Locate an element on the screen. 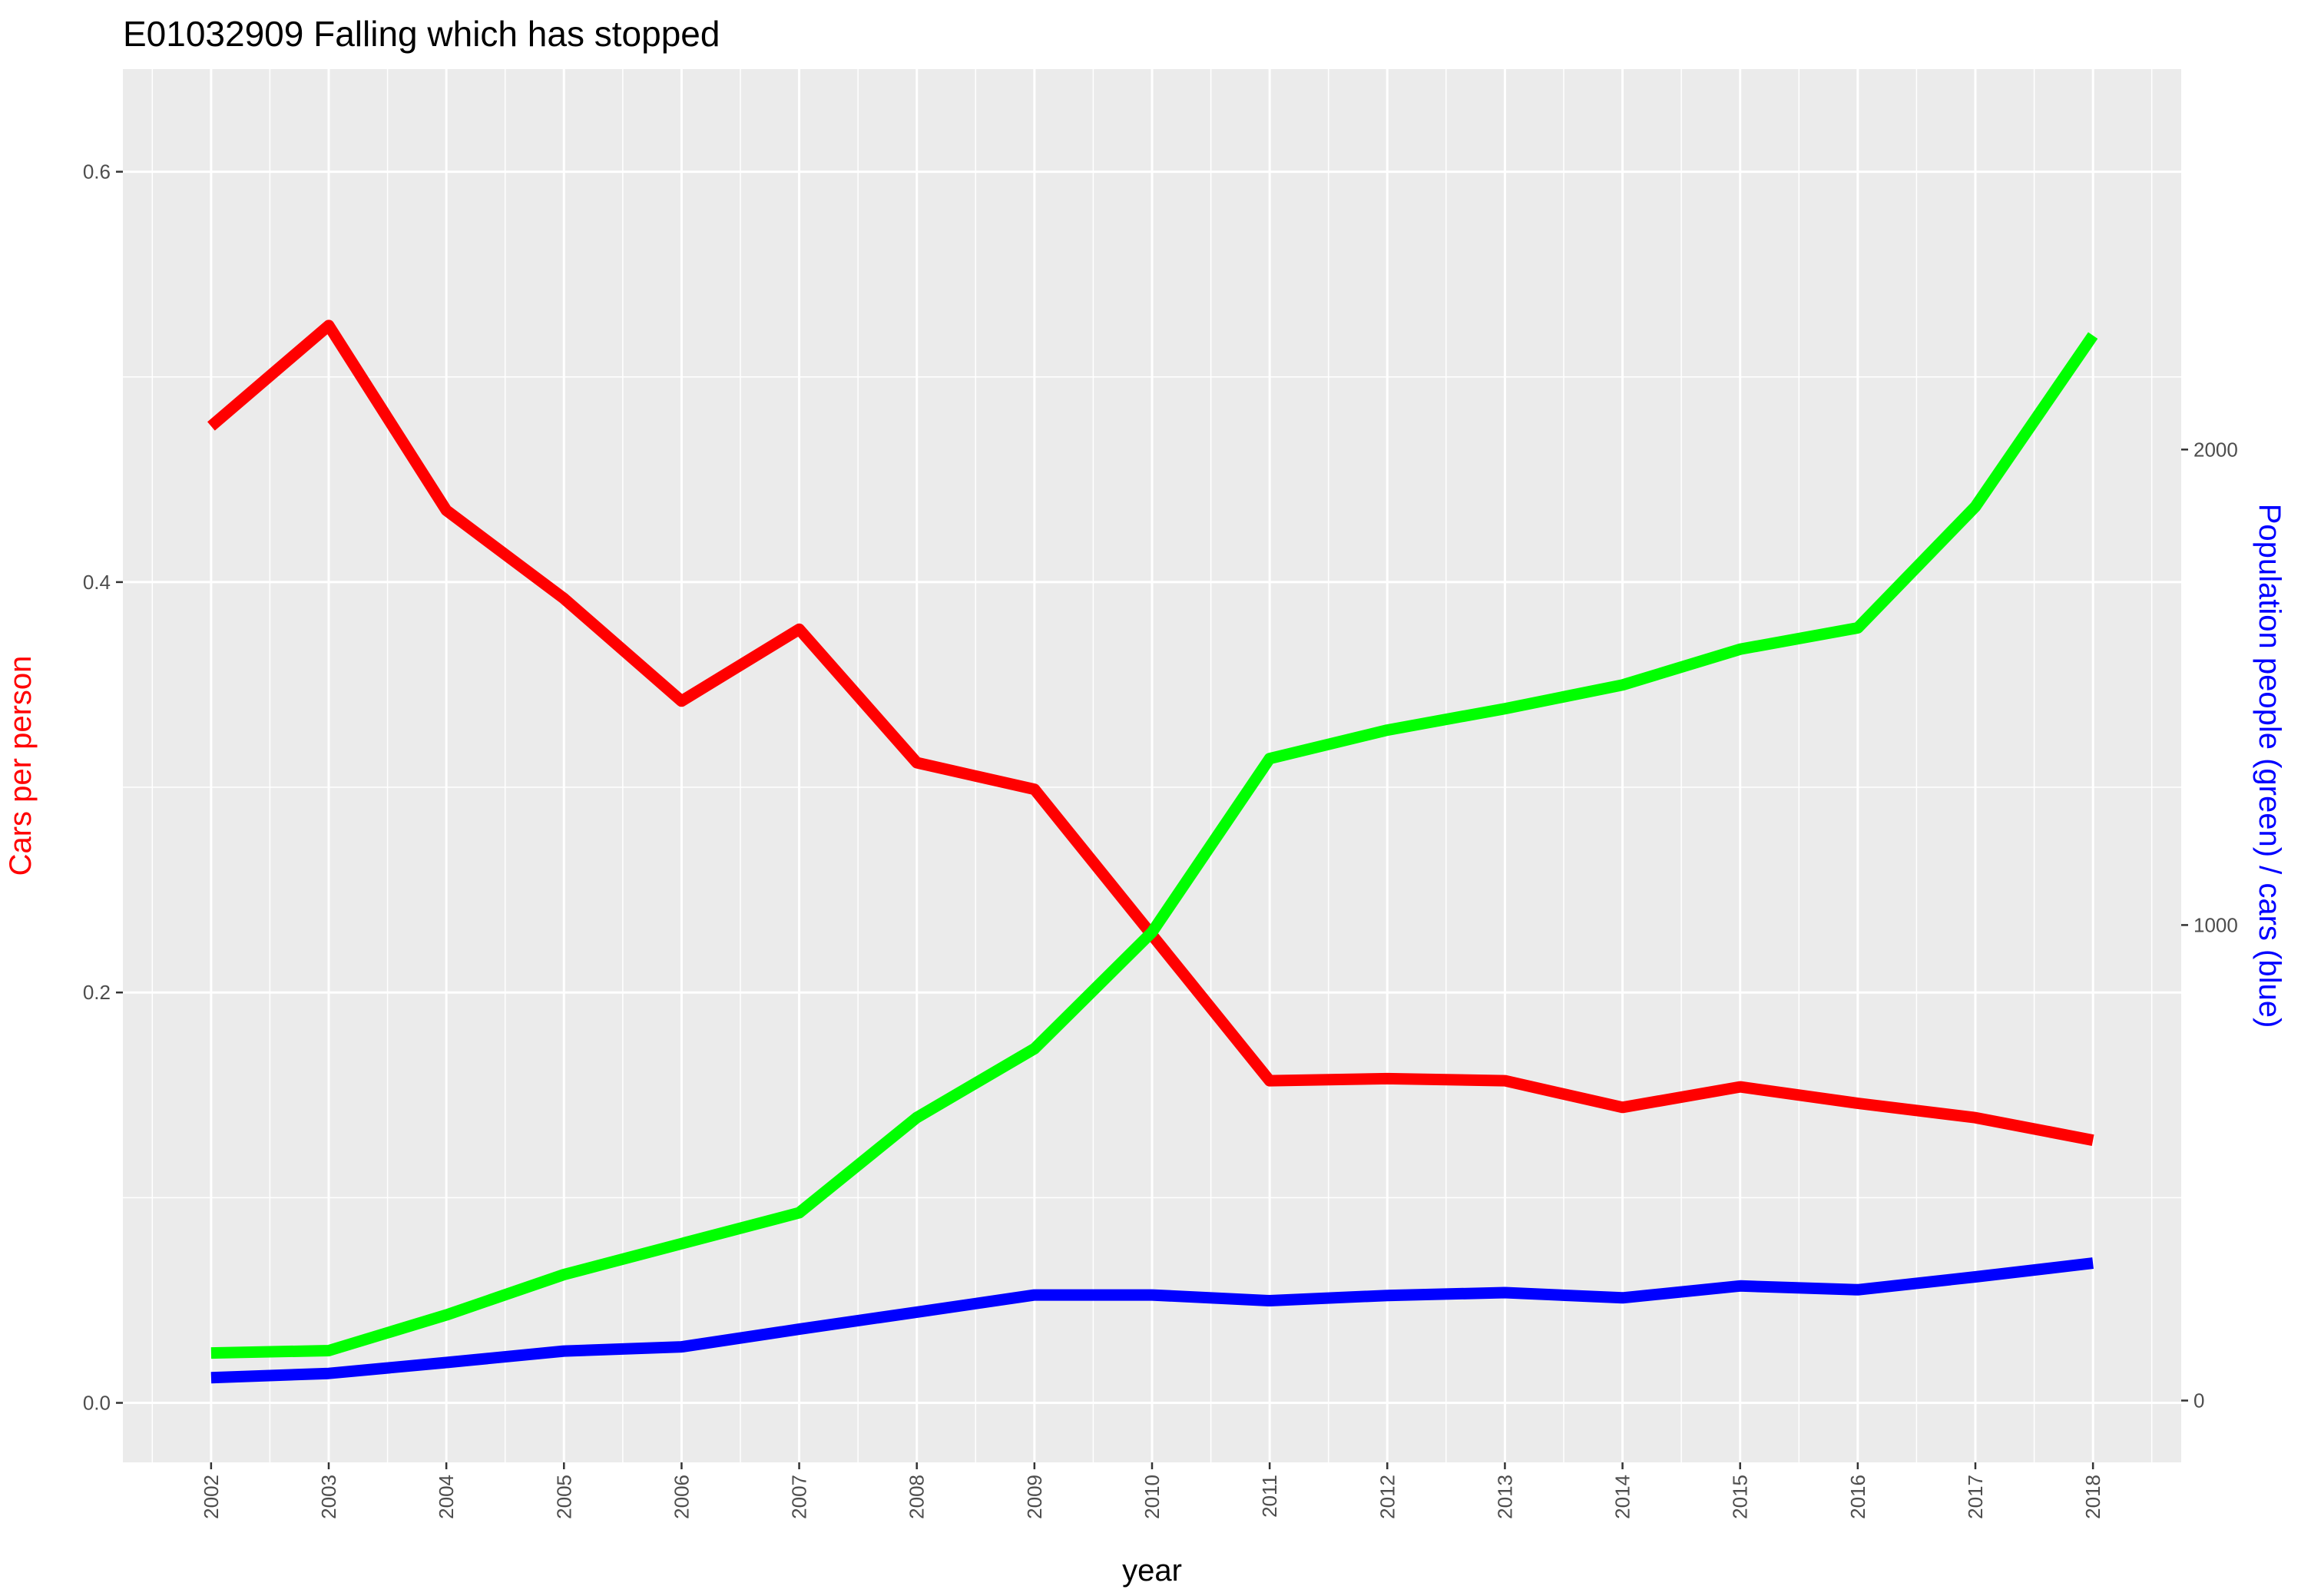 The height and width of the screenshot is (1596, 2311). y-right-tick-label: 1000 is located at coordinates (2215, 924).